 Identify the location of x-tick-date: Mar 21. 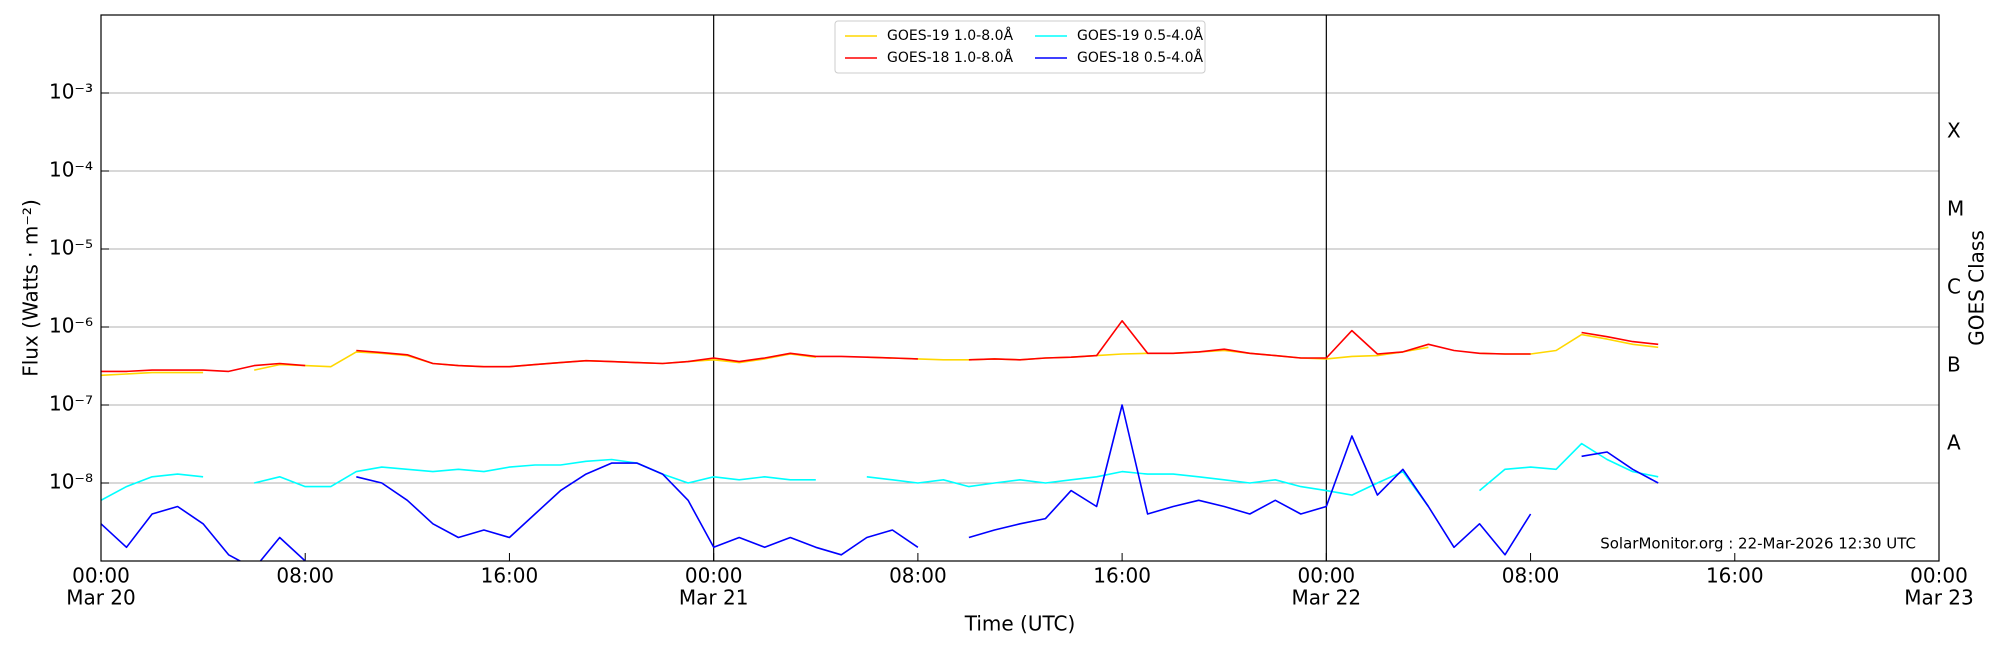
(714, 598).